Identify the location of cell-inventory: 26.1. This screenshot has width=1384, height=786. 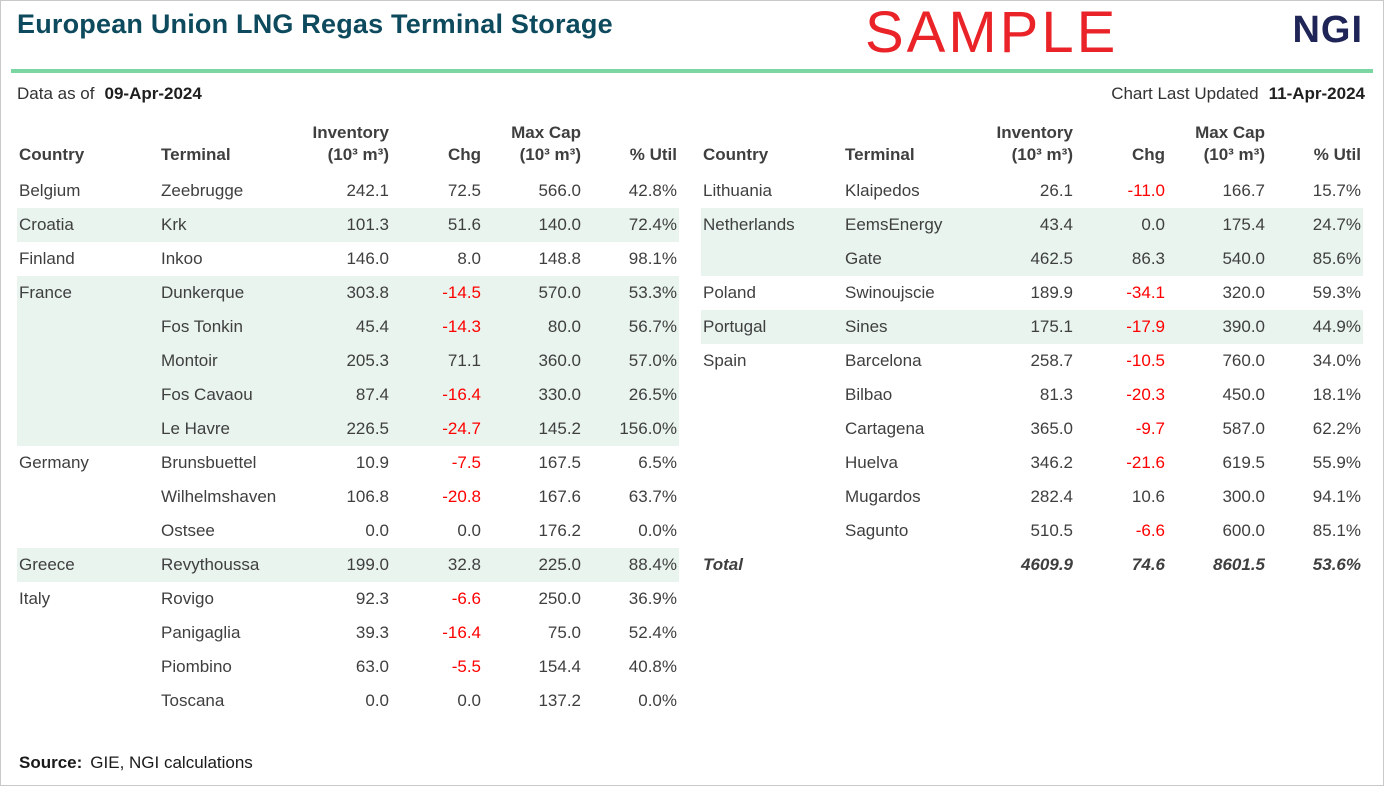
(1056, 190).